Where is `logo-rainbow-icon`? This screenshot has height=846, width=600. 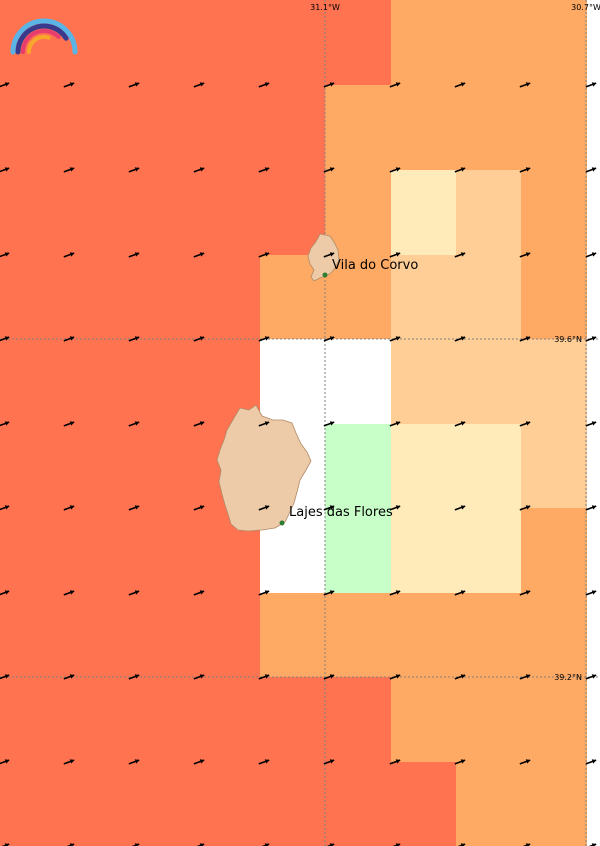 logo-rainbow-icon is located at coordinates (44, 36).